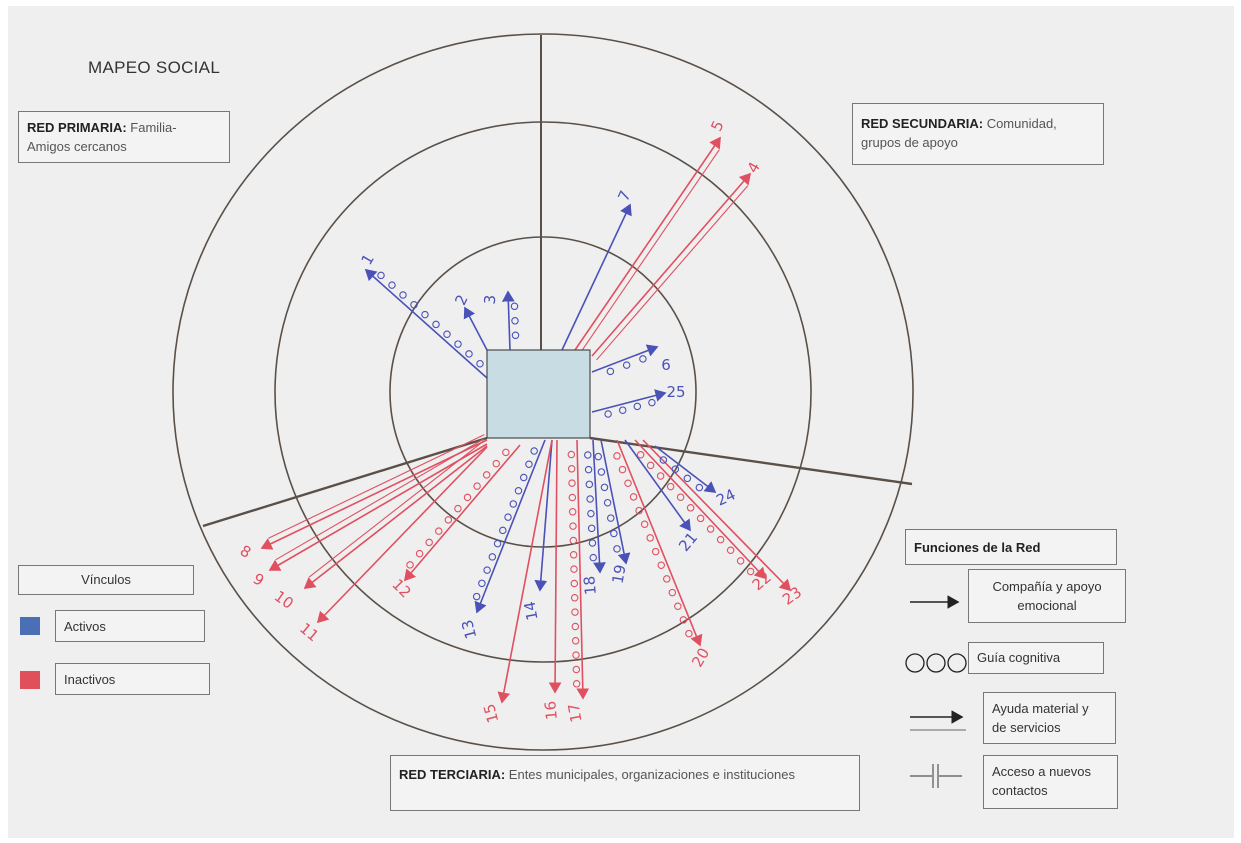  I want to click on link-15: 15, so click(516, 582).